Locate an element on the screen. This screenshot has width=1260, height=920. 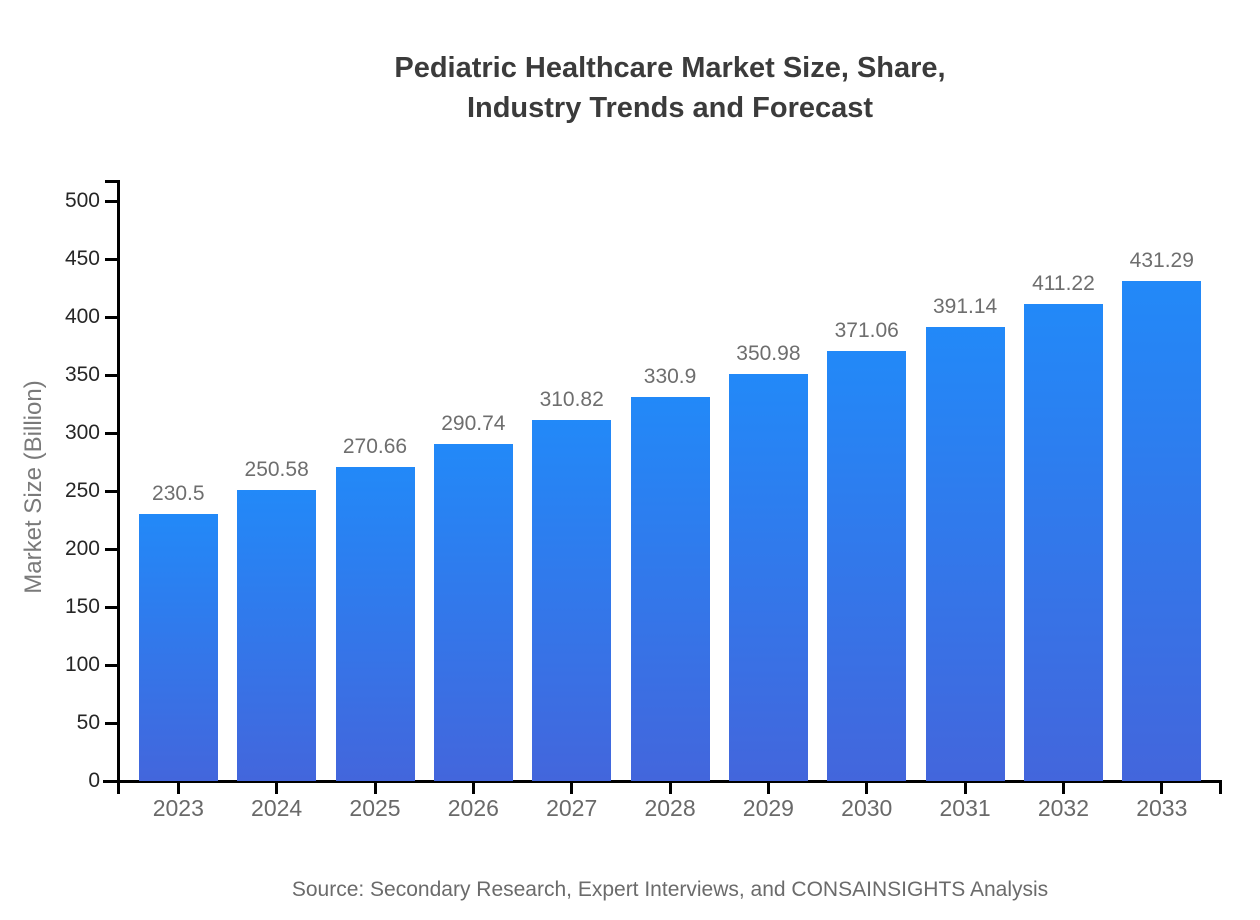
y-tick-label: 400 is located at coordinates (82, 316).